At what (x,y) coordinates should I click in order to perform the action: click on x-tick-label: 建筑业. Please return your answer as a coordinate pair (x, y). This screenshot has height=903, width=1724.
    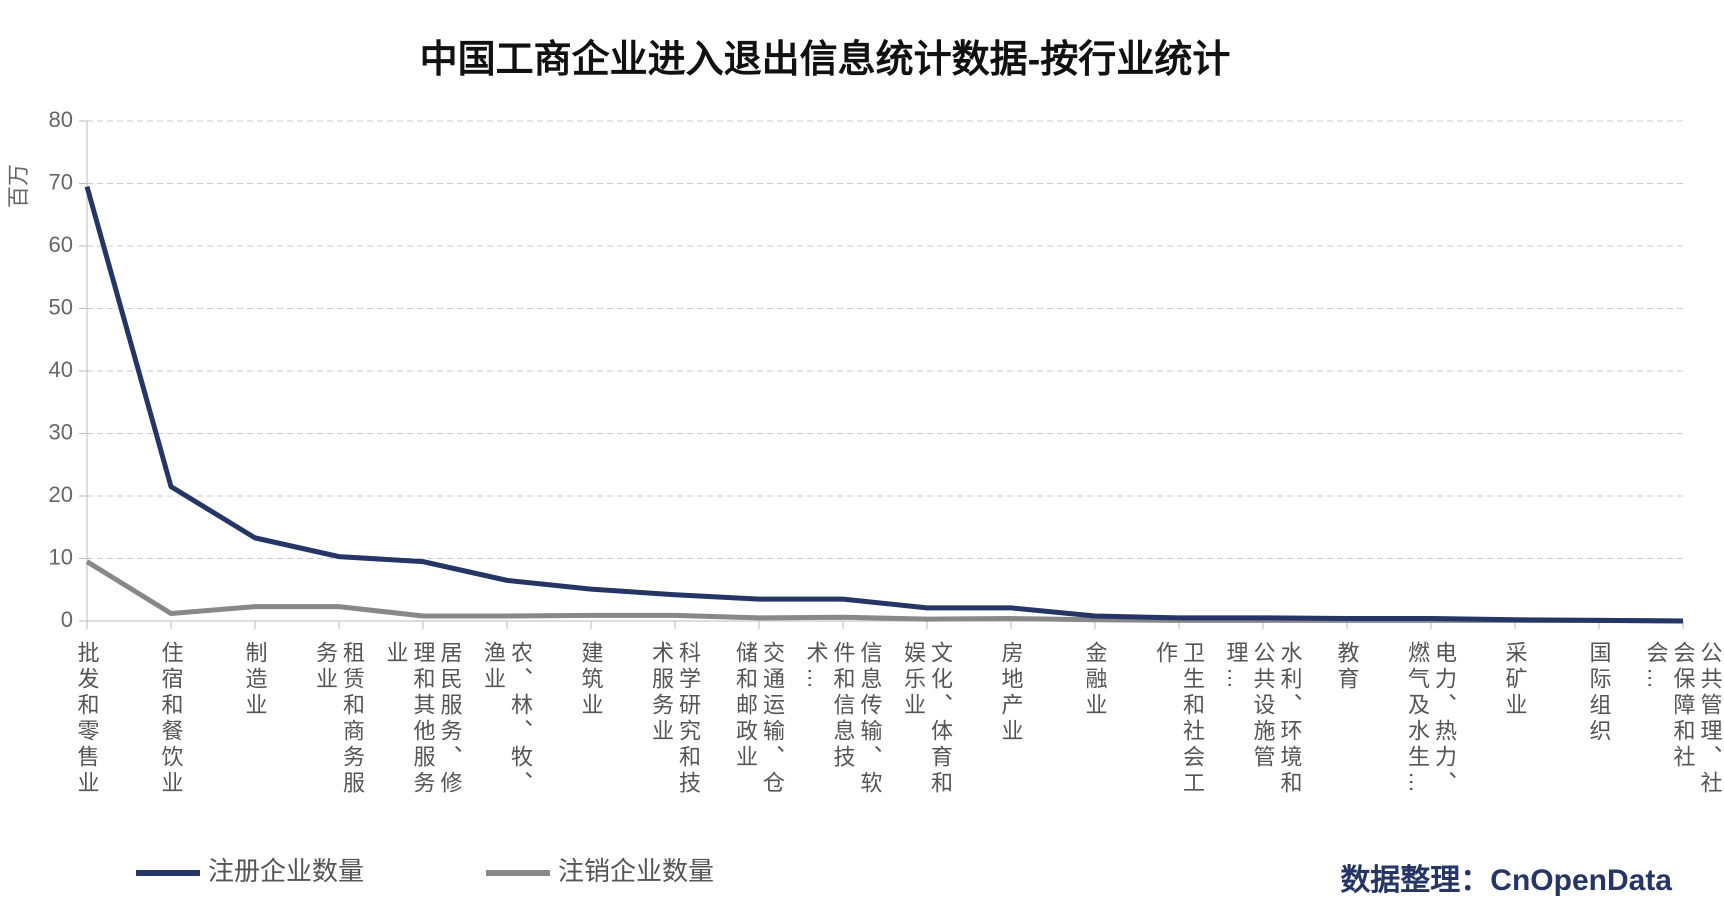
    Looking at the image, I should click on (591, 680).